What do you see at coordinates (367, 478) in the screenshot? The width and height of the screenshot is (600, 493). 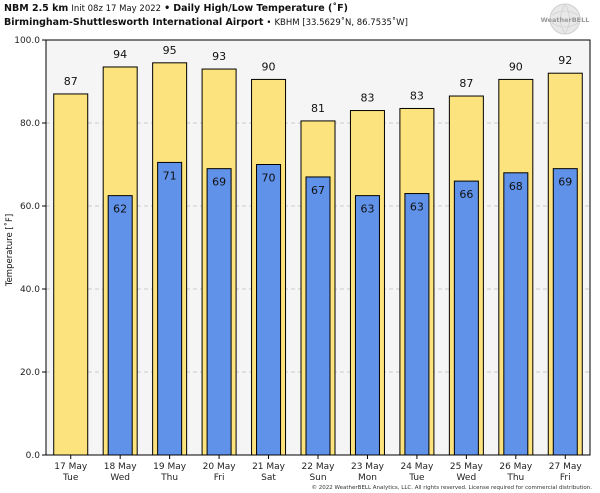 I see `x-tick-weekday: Mon` at bounding box center [367, 478].